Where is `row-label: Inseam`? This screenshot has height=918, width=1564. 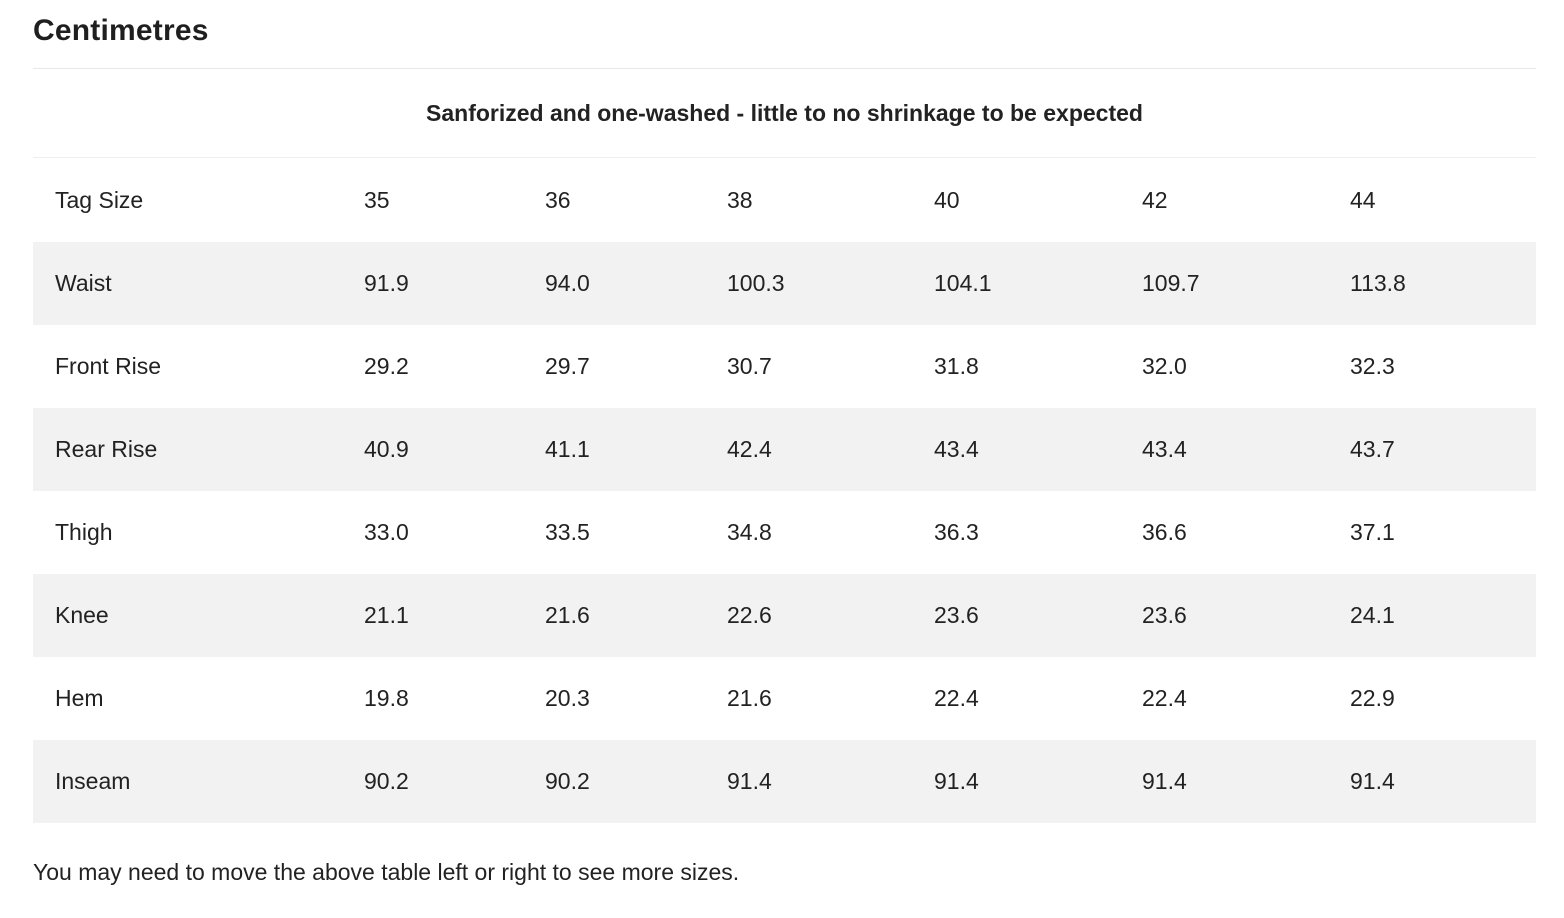
row-label: Inseam is located at coordinates (187, 781).